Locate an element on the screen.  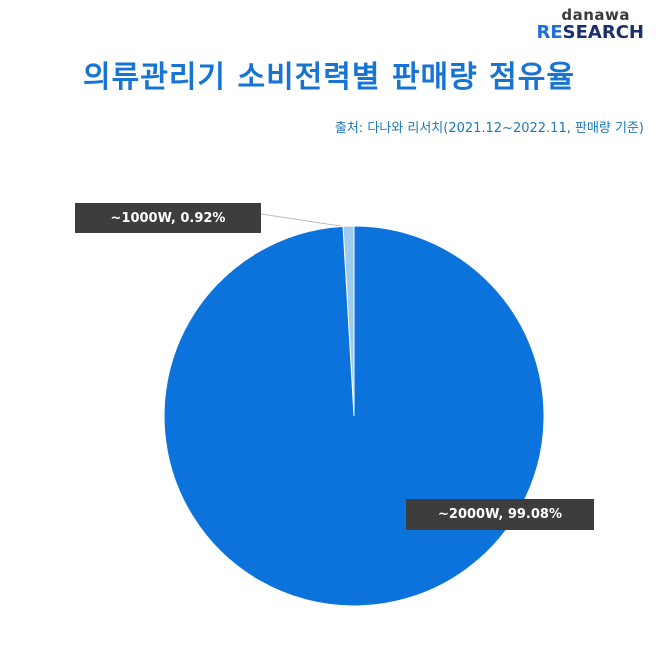
logo-re-text: RE is located at coordinates (549, 32).